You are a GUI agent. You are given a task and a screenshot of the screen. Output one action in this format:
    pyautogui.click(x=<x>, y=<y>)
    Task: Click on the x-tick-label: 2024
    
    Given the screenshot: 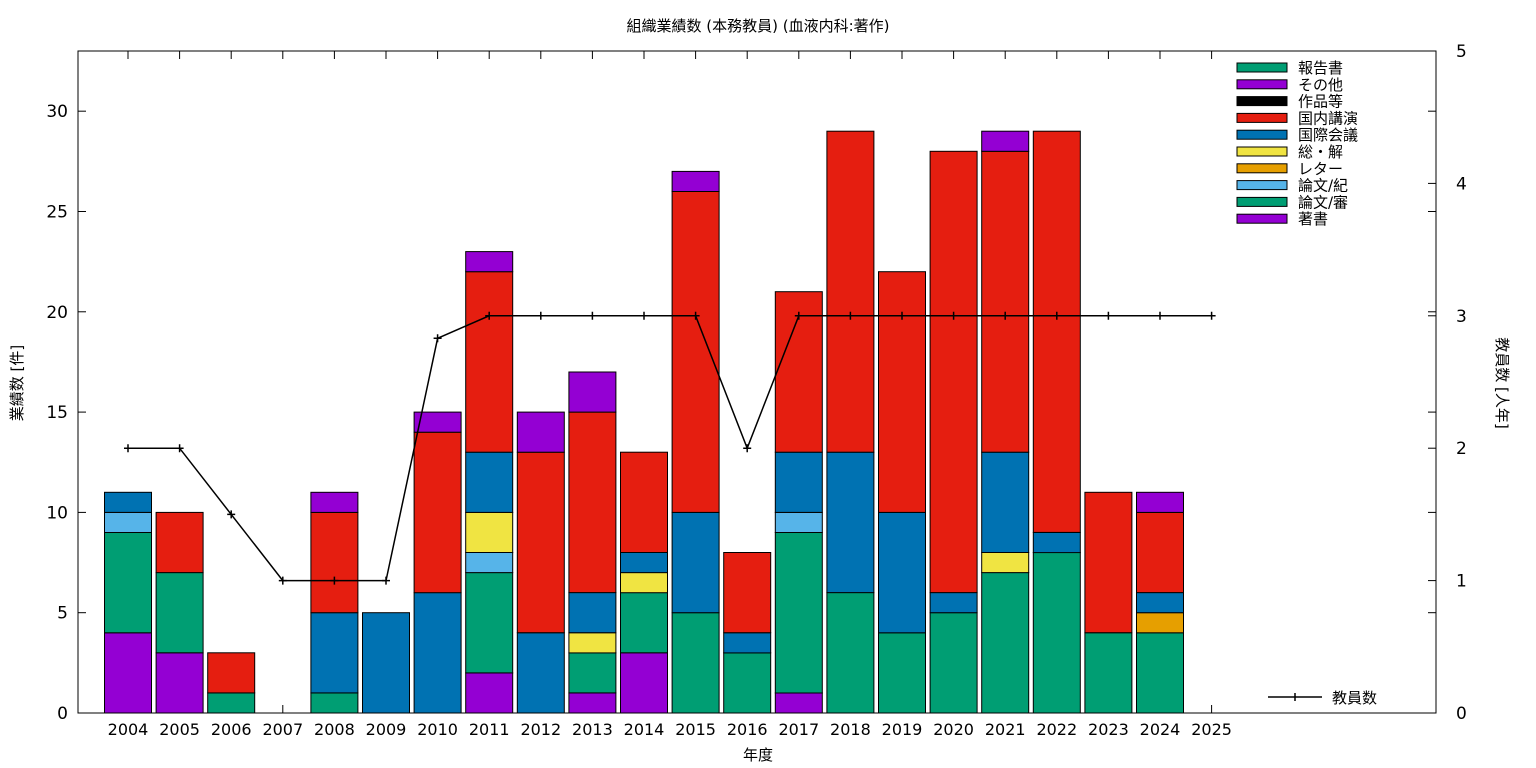 What is the action you would take?
    pyautogui.click(x=1160, y=729)
    